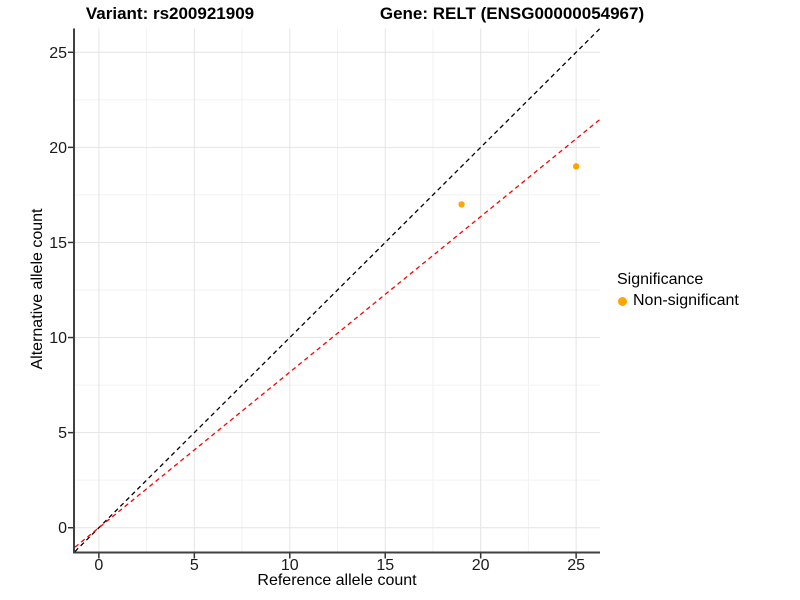 The width and height of the screenshot is (800, 600). Describe the element at coordinates (170, 13) in the screenshot. I see `variant-title: Variant: rs200921909` at that location.